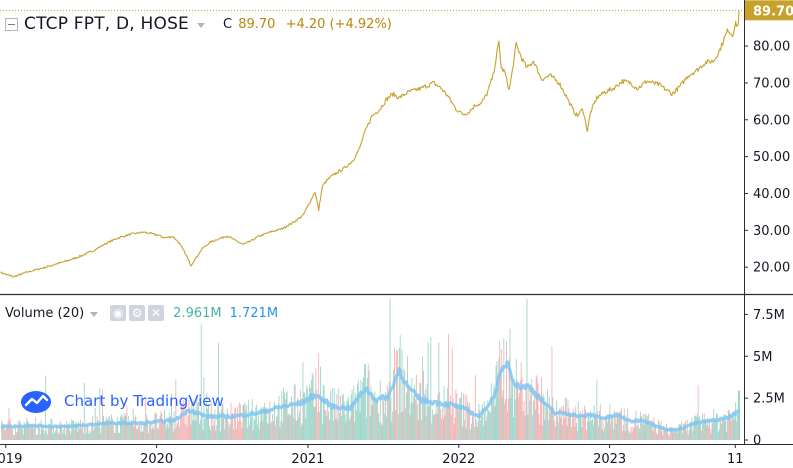 Image resolution: width=793 pixels, height=468 pixels. Describe the element at coordinates (106, 24) in the screenshot. I see `symbol-title: CTCP FPT, D, HOSE` at that location.